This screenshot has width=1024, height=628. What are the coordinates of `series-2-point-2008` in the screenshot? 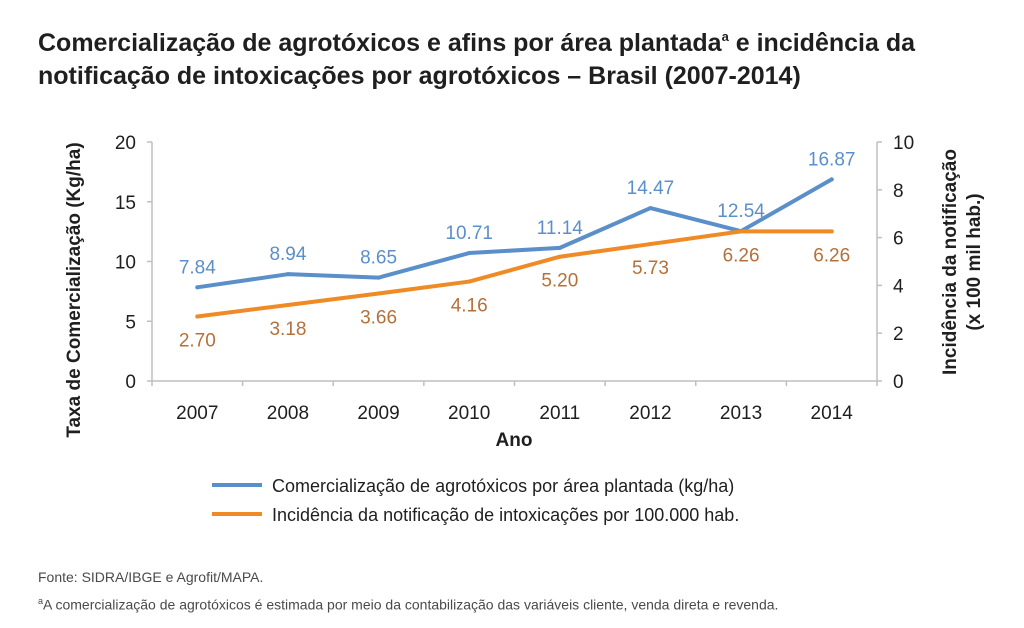 It's located at (287, 304).